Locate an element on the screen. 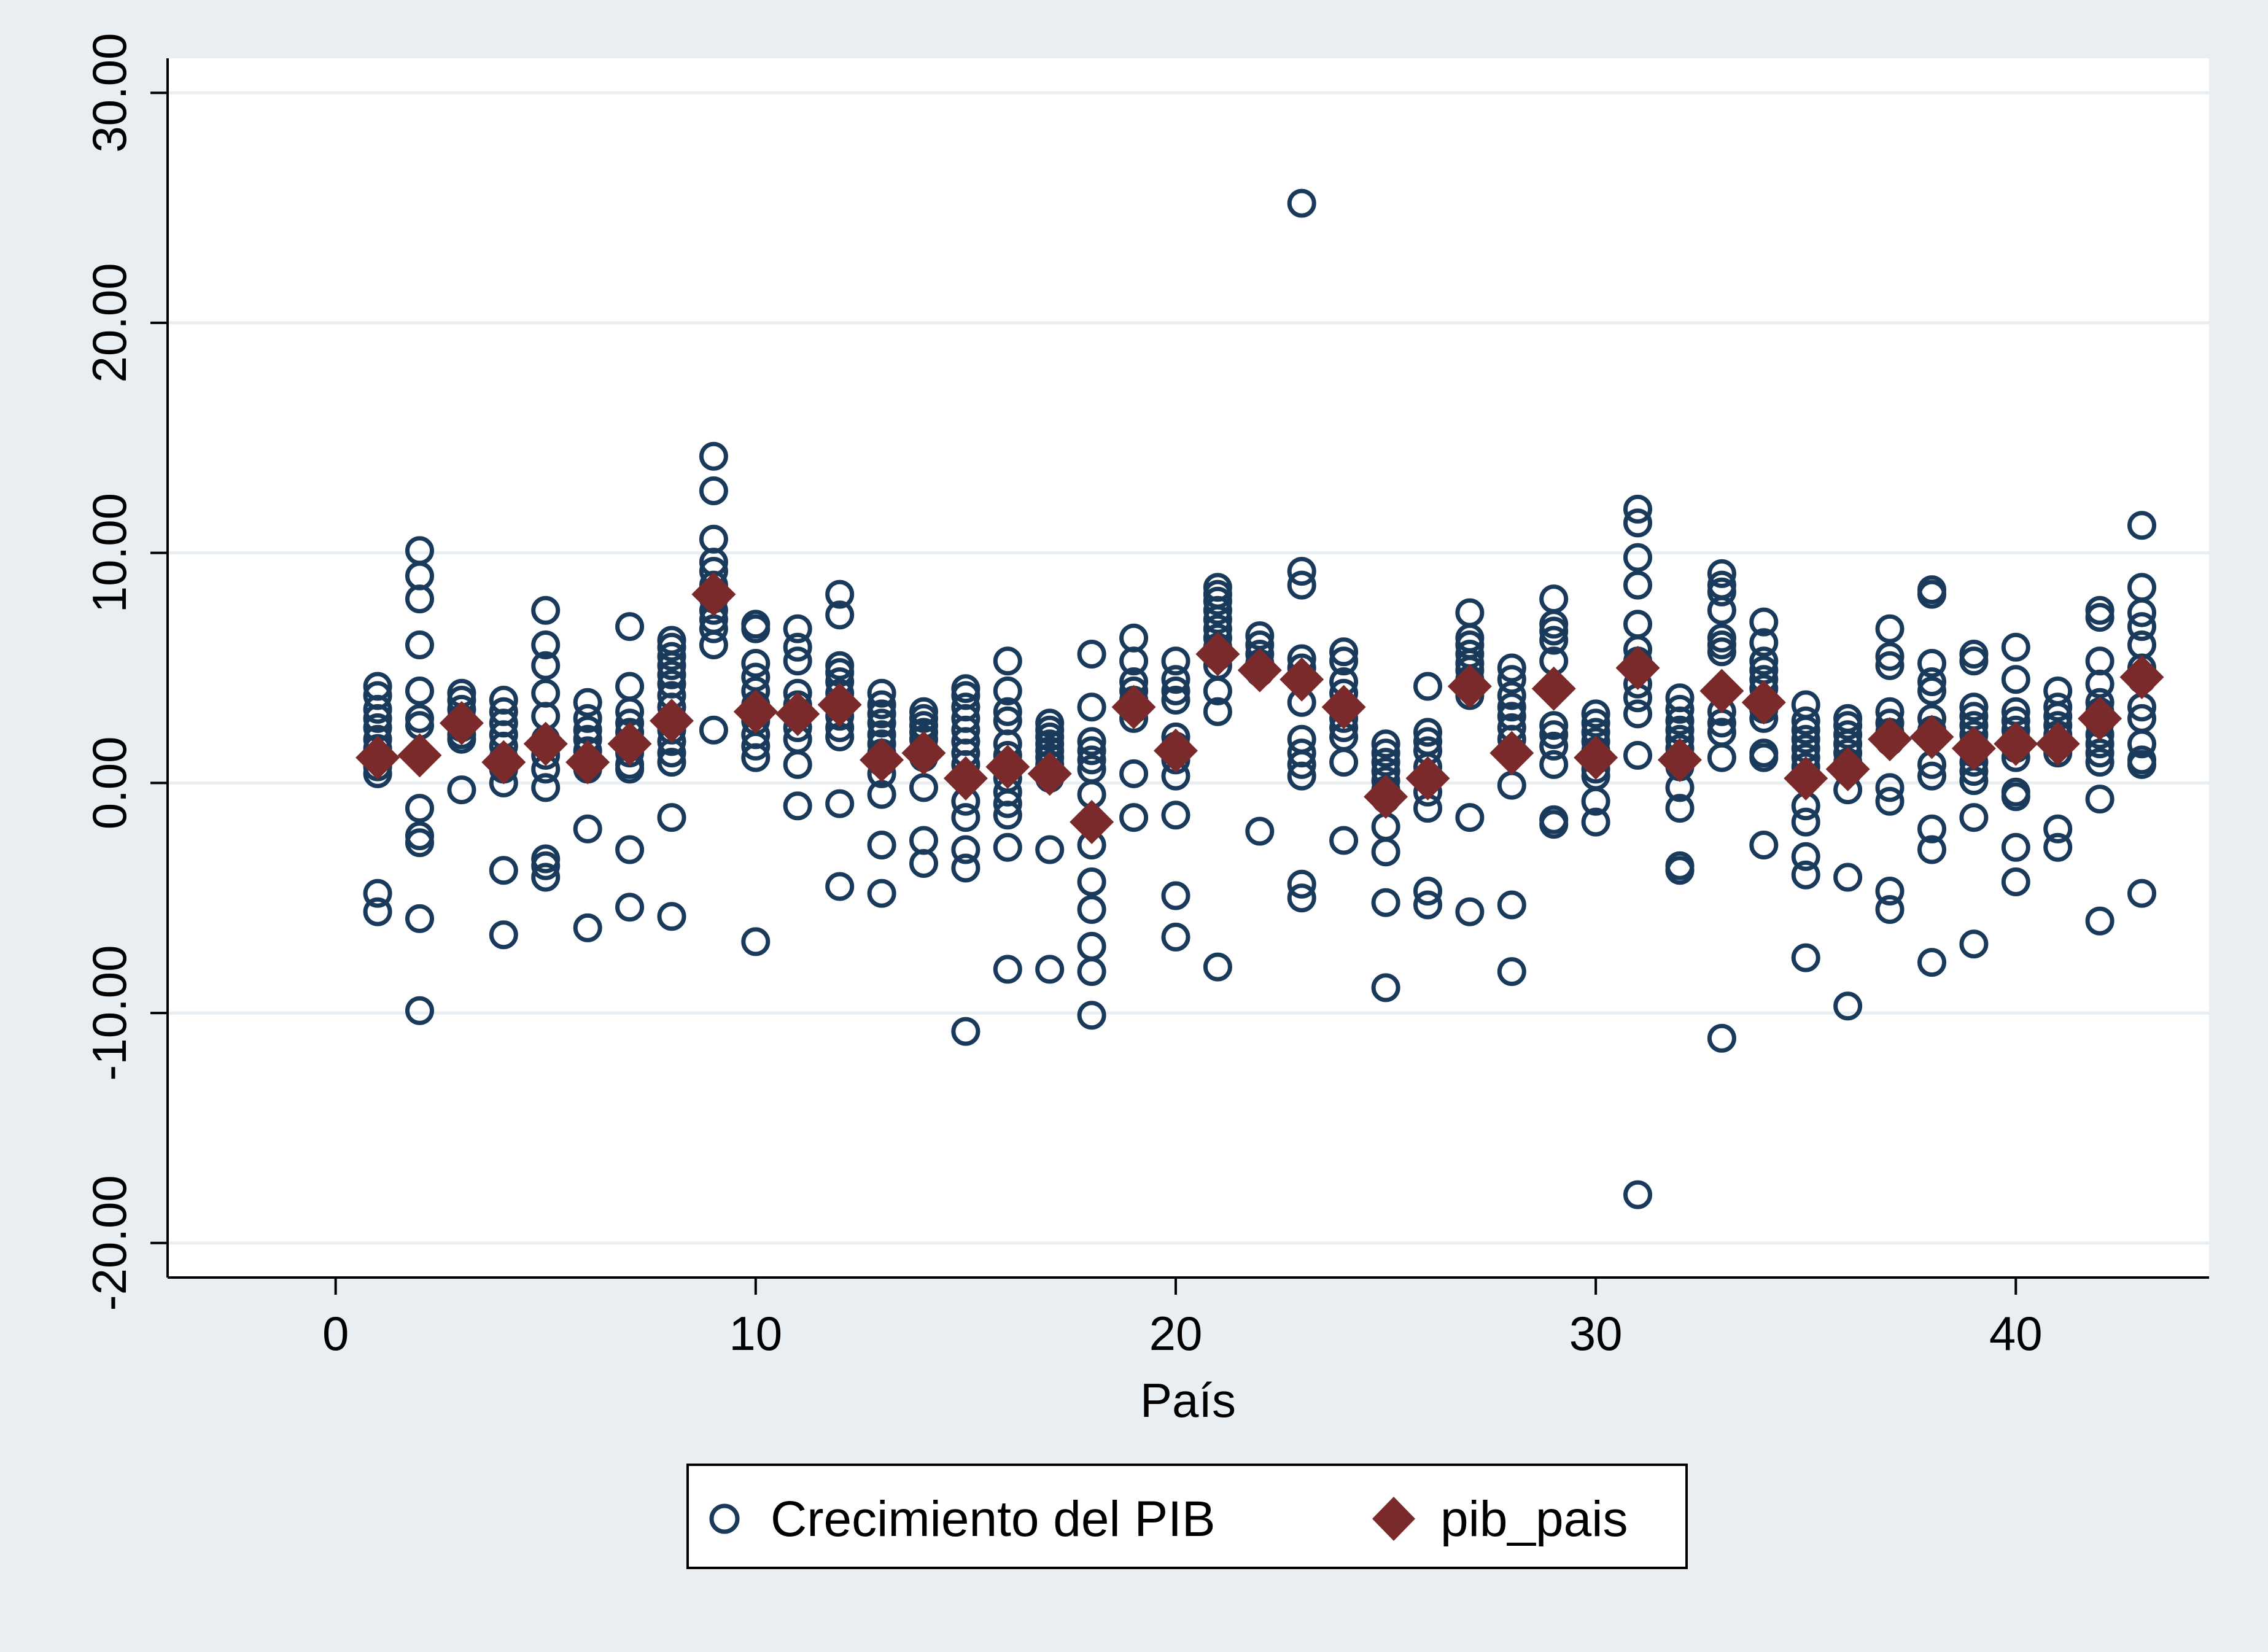 The width and height of the screenshot is (2268, 1652). y-tick-label: 30.00 is located at coordinates (109, 93).